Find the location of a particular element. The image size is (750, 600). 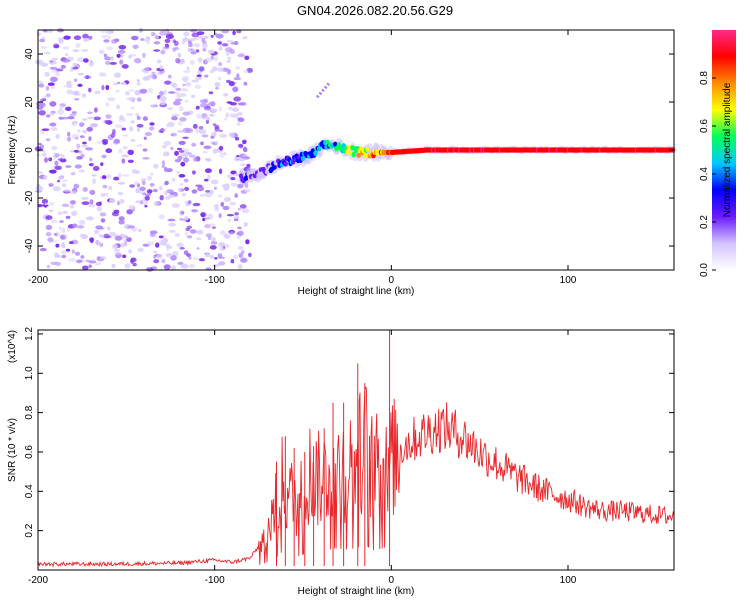

spec-ytick-label: -40 is located at coordinates (29, 245).